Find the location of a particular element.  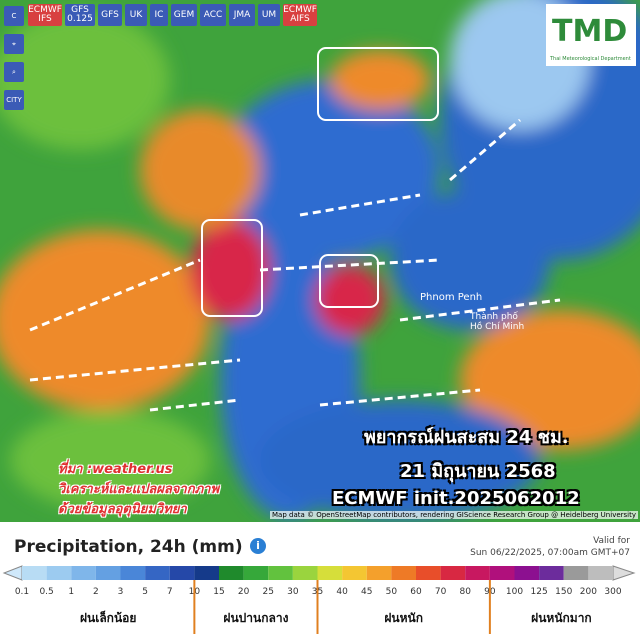

location-button: ⌖ is located at coordinates (14, 44).